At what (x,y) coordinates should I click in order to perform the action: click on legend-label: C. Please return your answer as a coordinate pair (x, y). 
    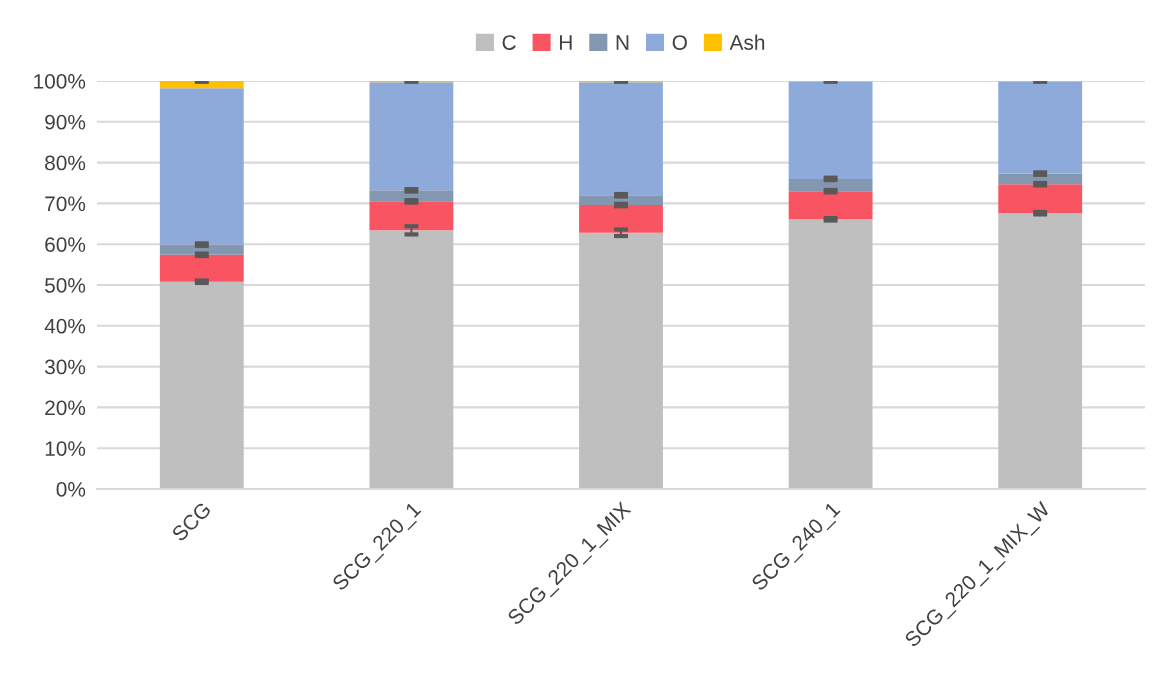
    Looking at the image, I should click on (509, 42).